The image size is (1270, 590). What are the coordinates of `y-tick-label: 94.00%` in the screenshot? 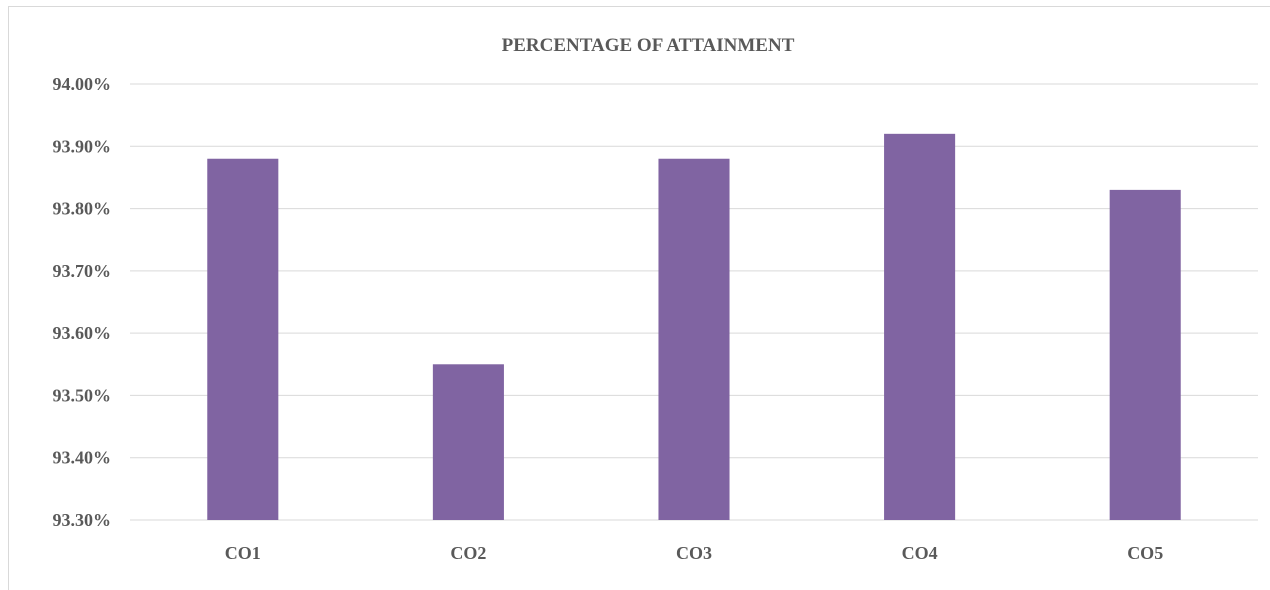 It's located at (82, 84).